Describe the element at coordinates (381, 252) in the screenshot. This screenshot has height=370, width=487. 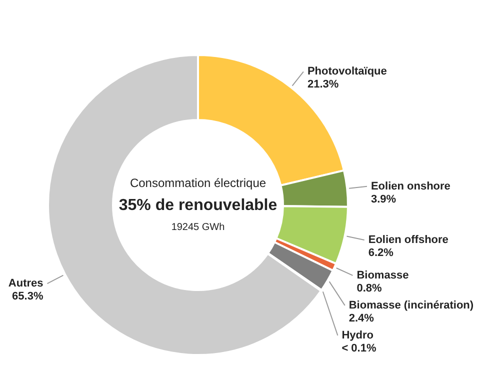
I see `data-label: 6.2%` at that location.